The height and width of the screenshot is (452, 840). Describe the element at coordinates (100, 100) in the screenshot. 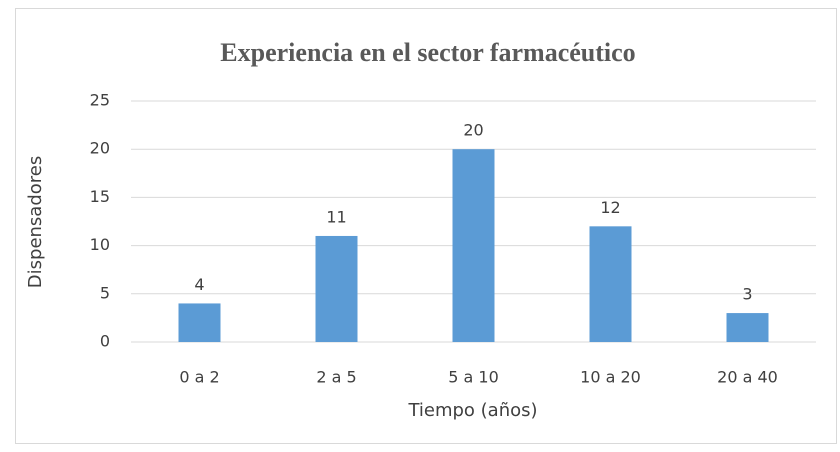

I see `y-tick-label: 25` at that location.